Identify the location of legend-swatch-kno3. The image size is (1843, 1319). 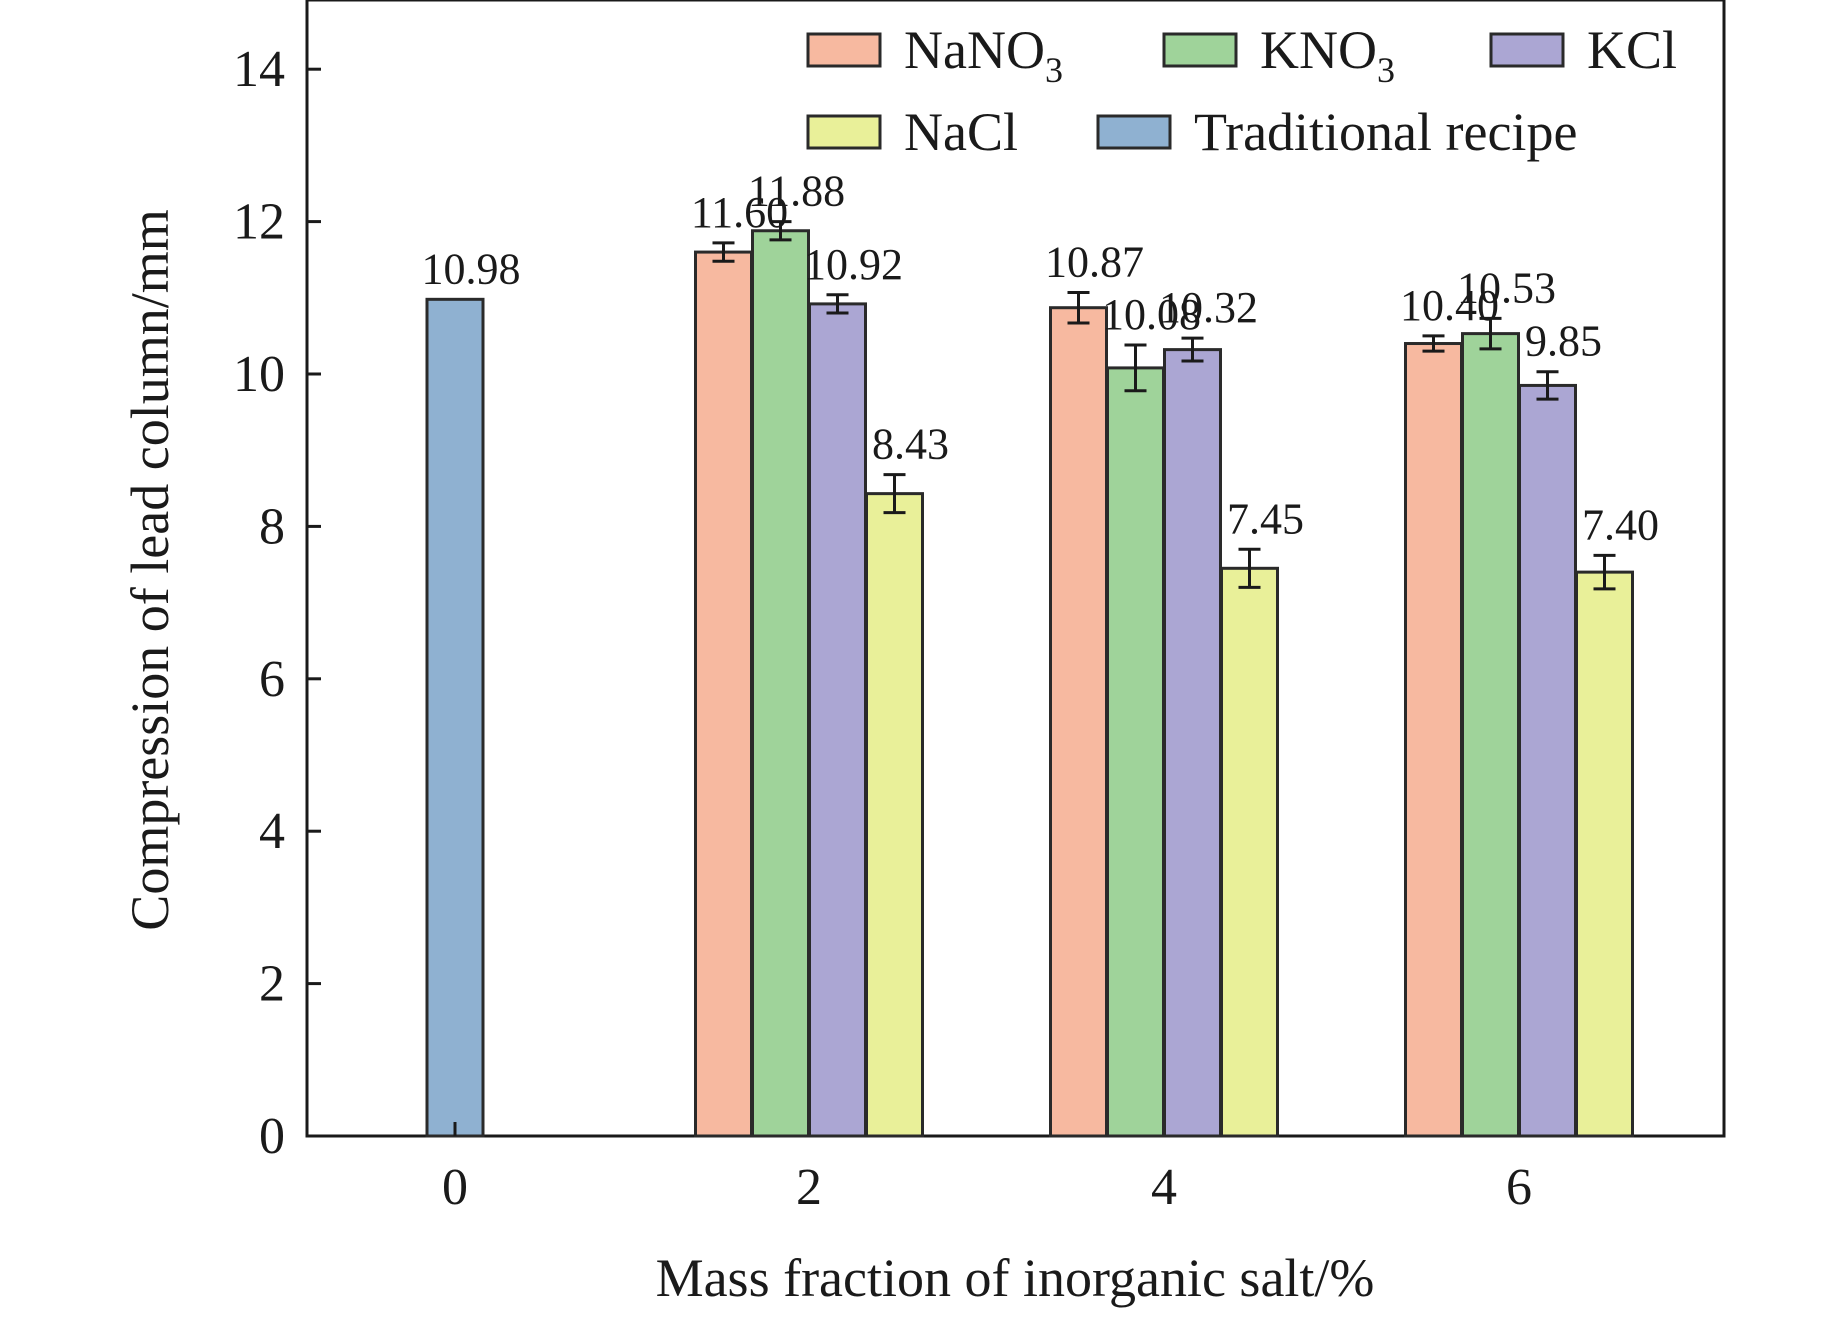
(1200, 50).